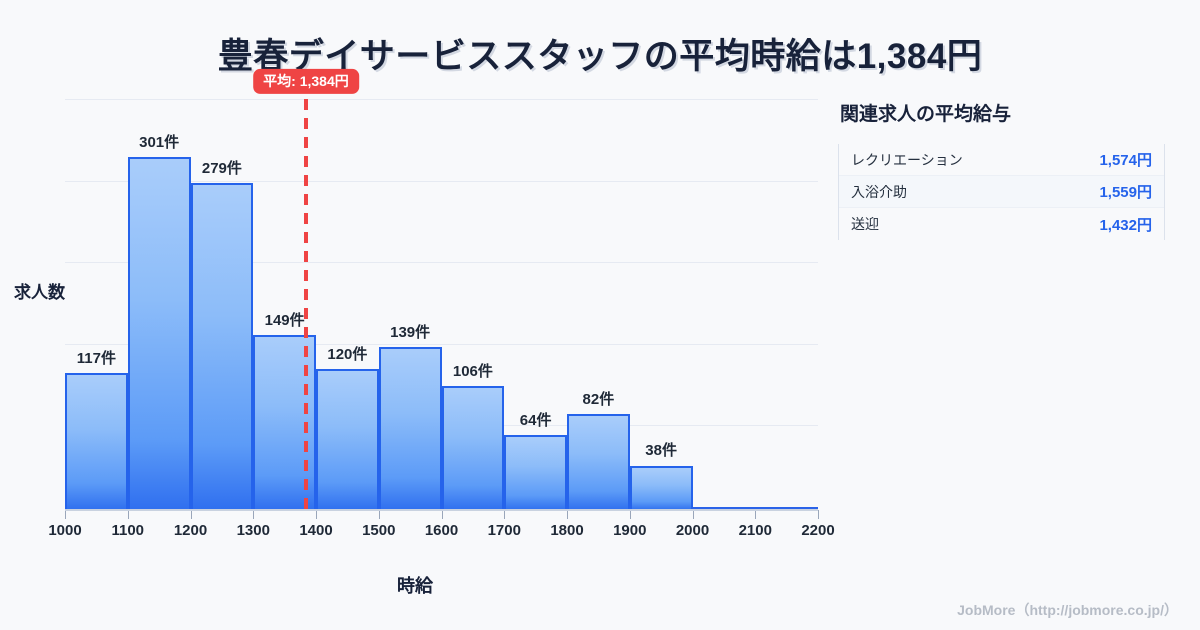 Image resolution: width=1200 pixels, height=630 pixels. Describe the element at coordinates (253, 530) in the screenshot. I see `x-axis-tick-label: 1300` at that location.